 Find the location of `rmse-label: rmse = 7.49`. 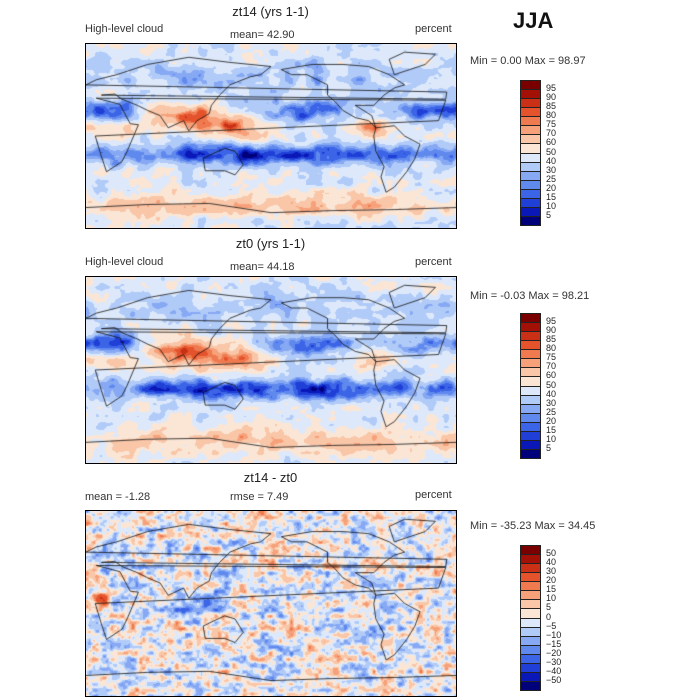

rmse-label: rmse = 7.49 is located at coordinates (259, 497).